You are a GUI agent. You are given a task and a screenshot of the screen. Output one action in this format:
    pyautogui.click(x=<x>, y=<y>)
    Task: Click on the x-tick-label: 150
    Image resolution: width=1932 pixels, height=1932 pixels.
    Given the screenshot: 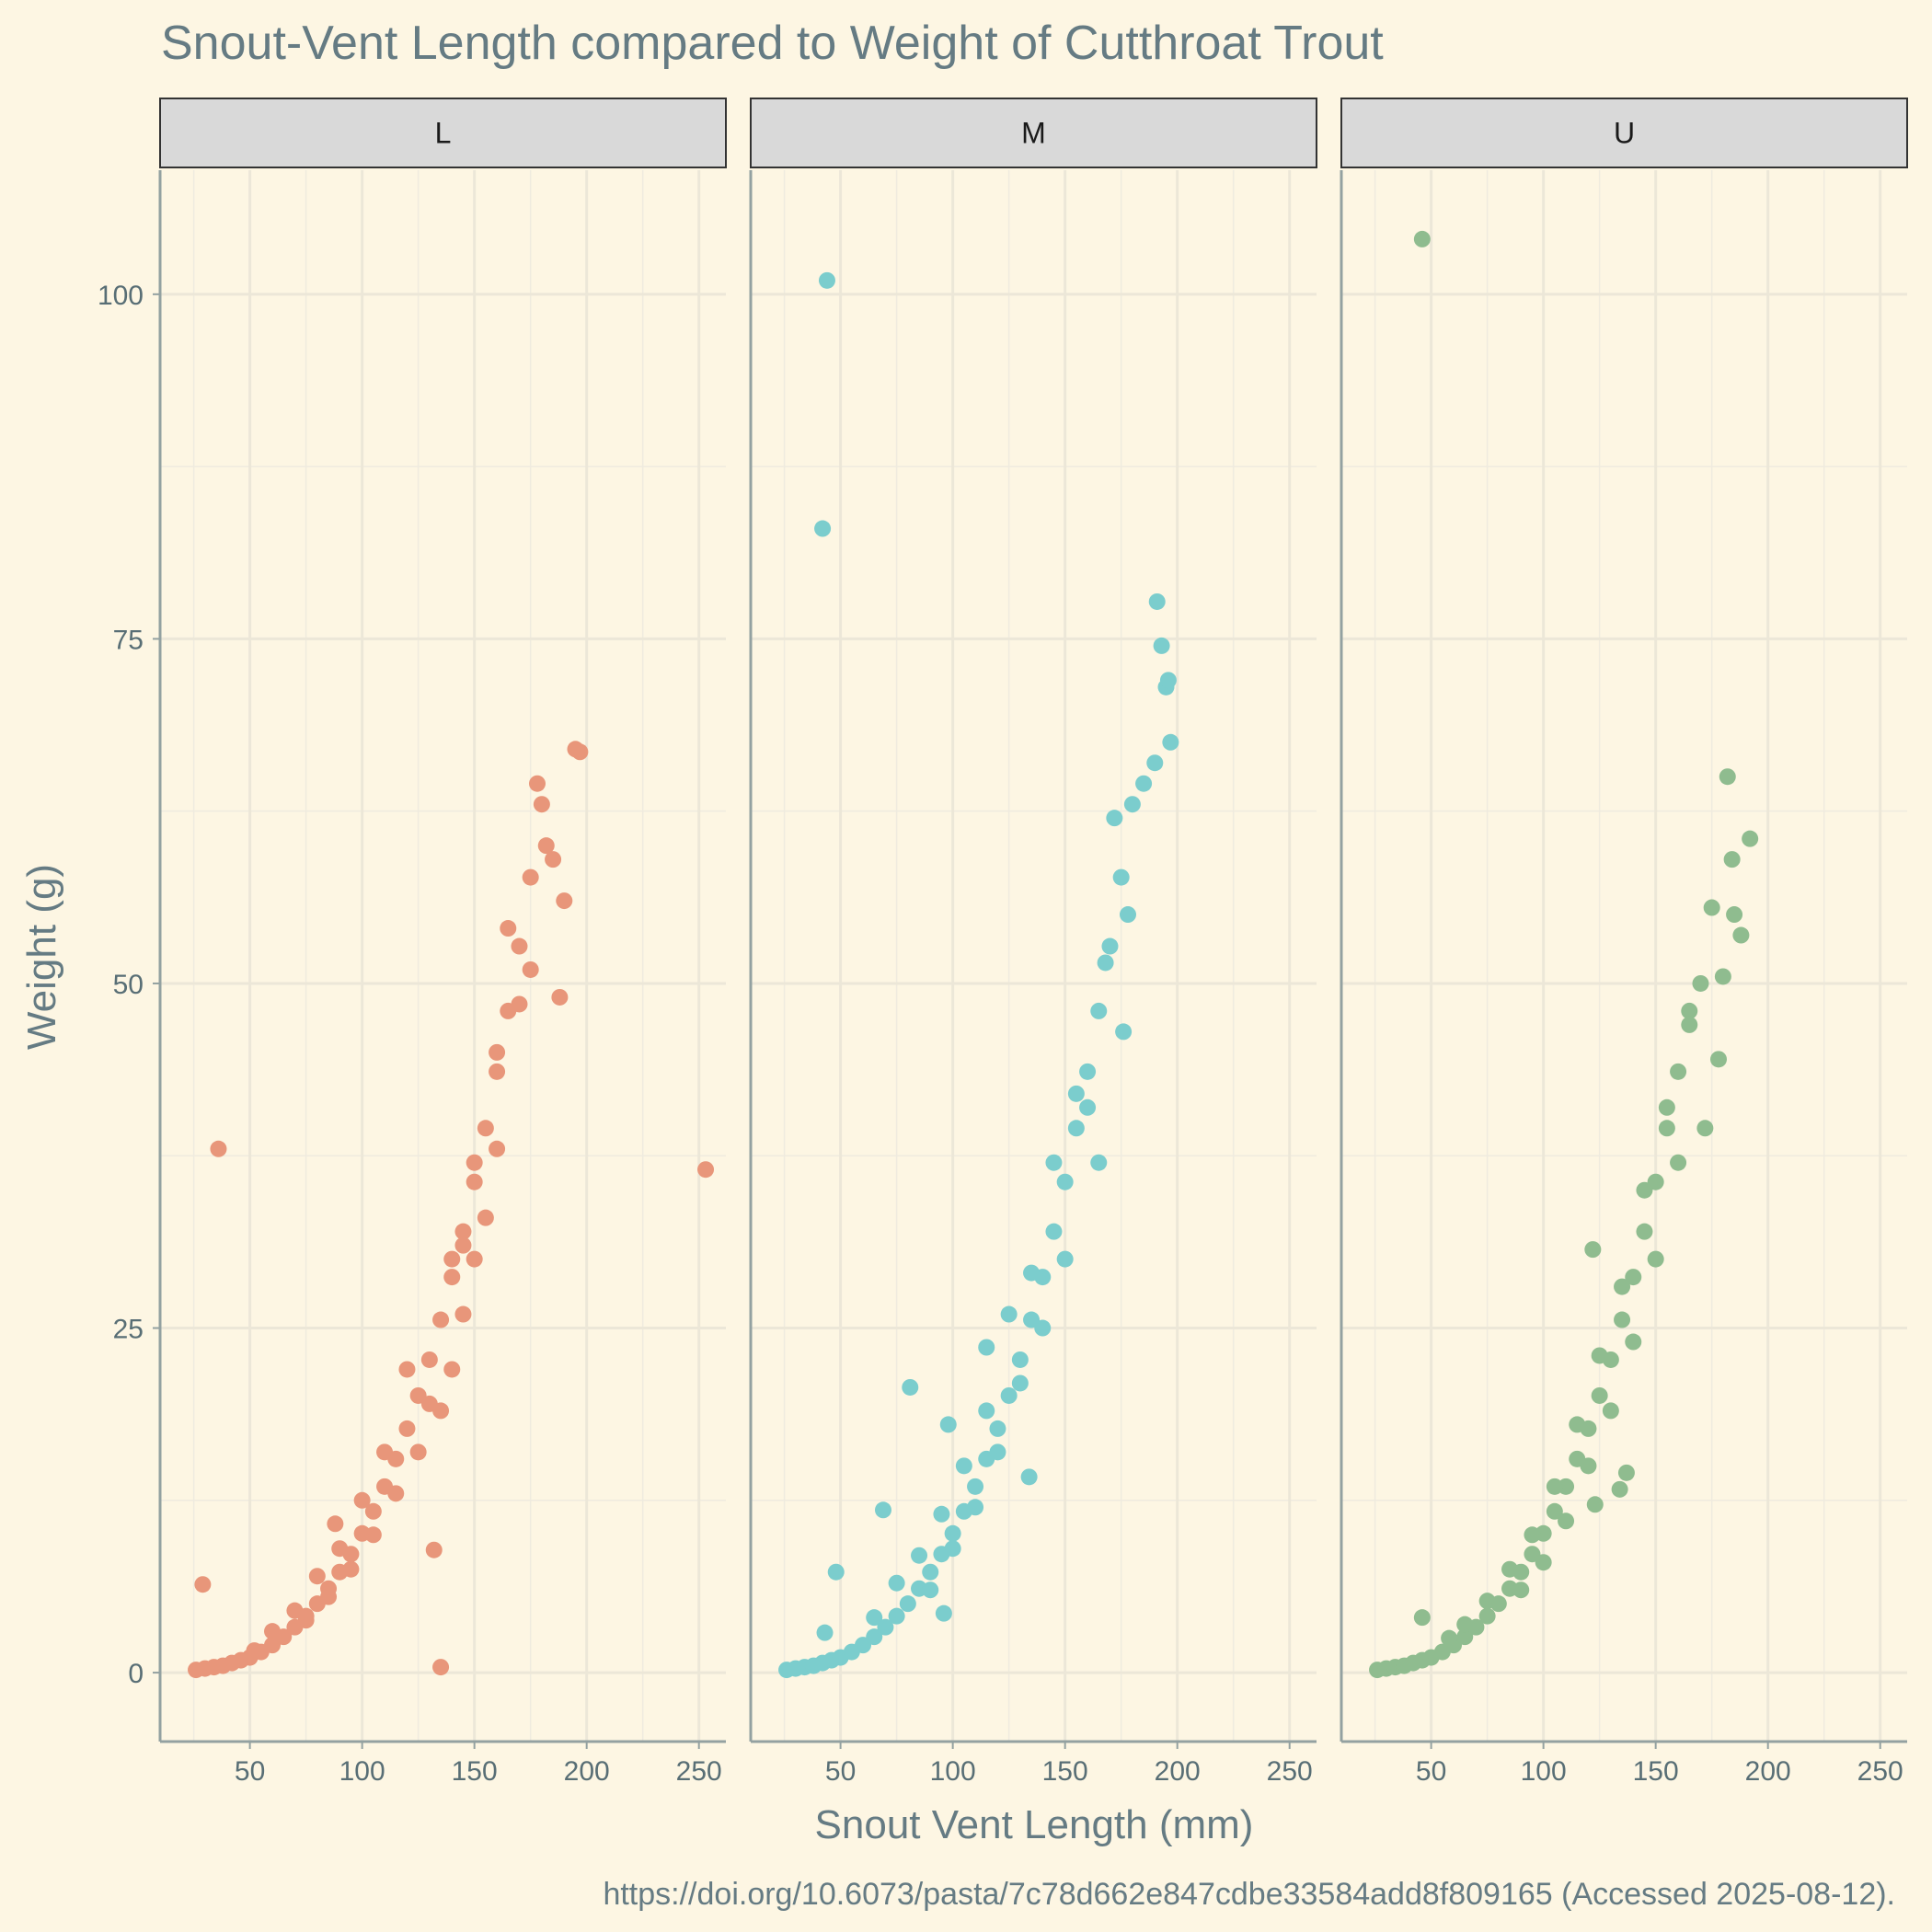 What is the action you would take?
    pyautogui.click(x=475, y=1771)
    